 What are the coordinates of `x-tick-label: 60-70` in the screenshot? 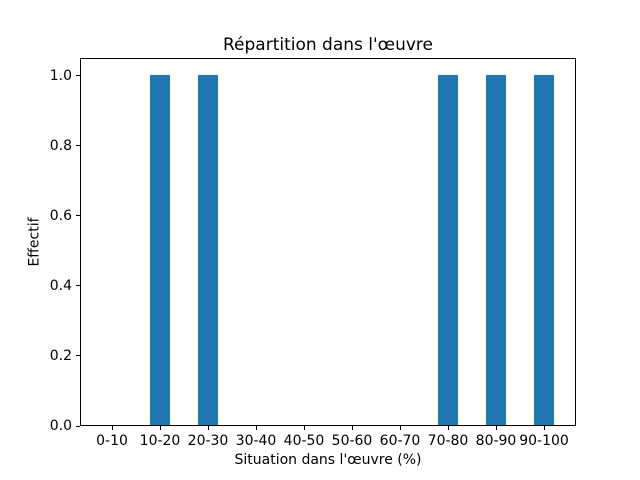 It's located at (400, 441).